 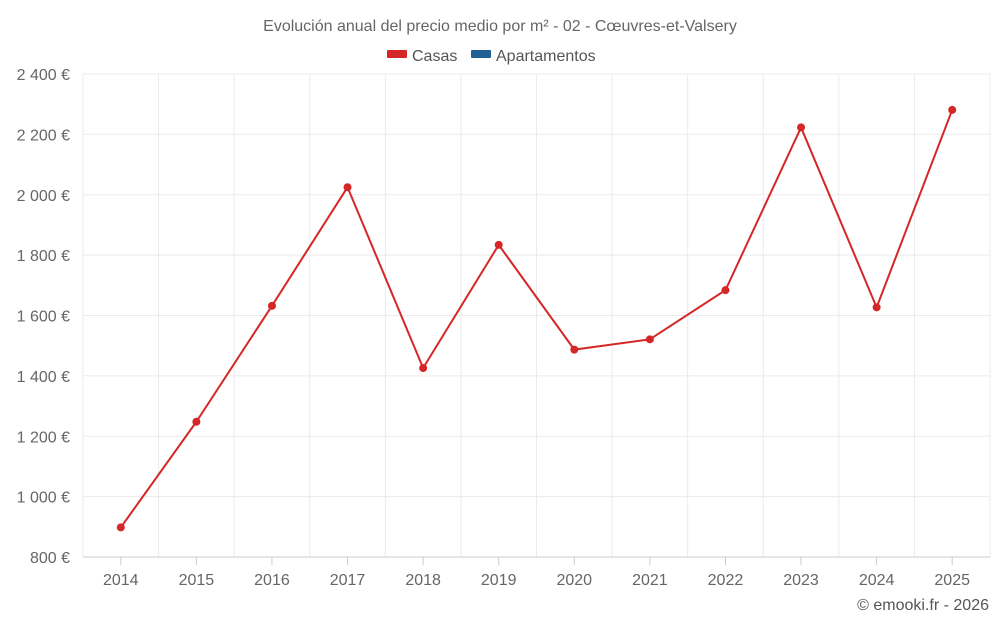 What do you see at coordinates (397, 54) in the screenshot?
I see `legend-swatch-casas` at bounding box center [397, 54].